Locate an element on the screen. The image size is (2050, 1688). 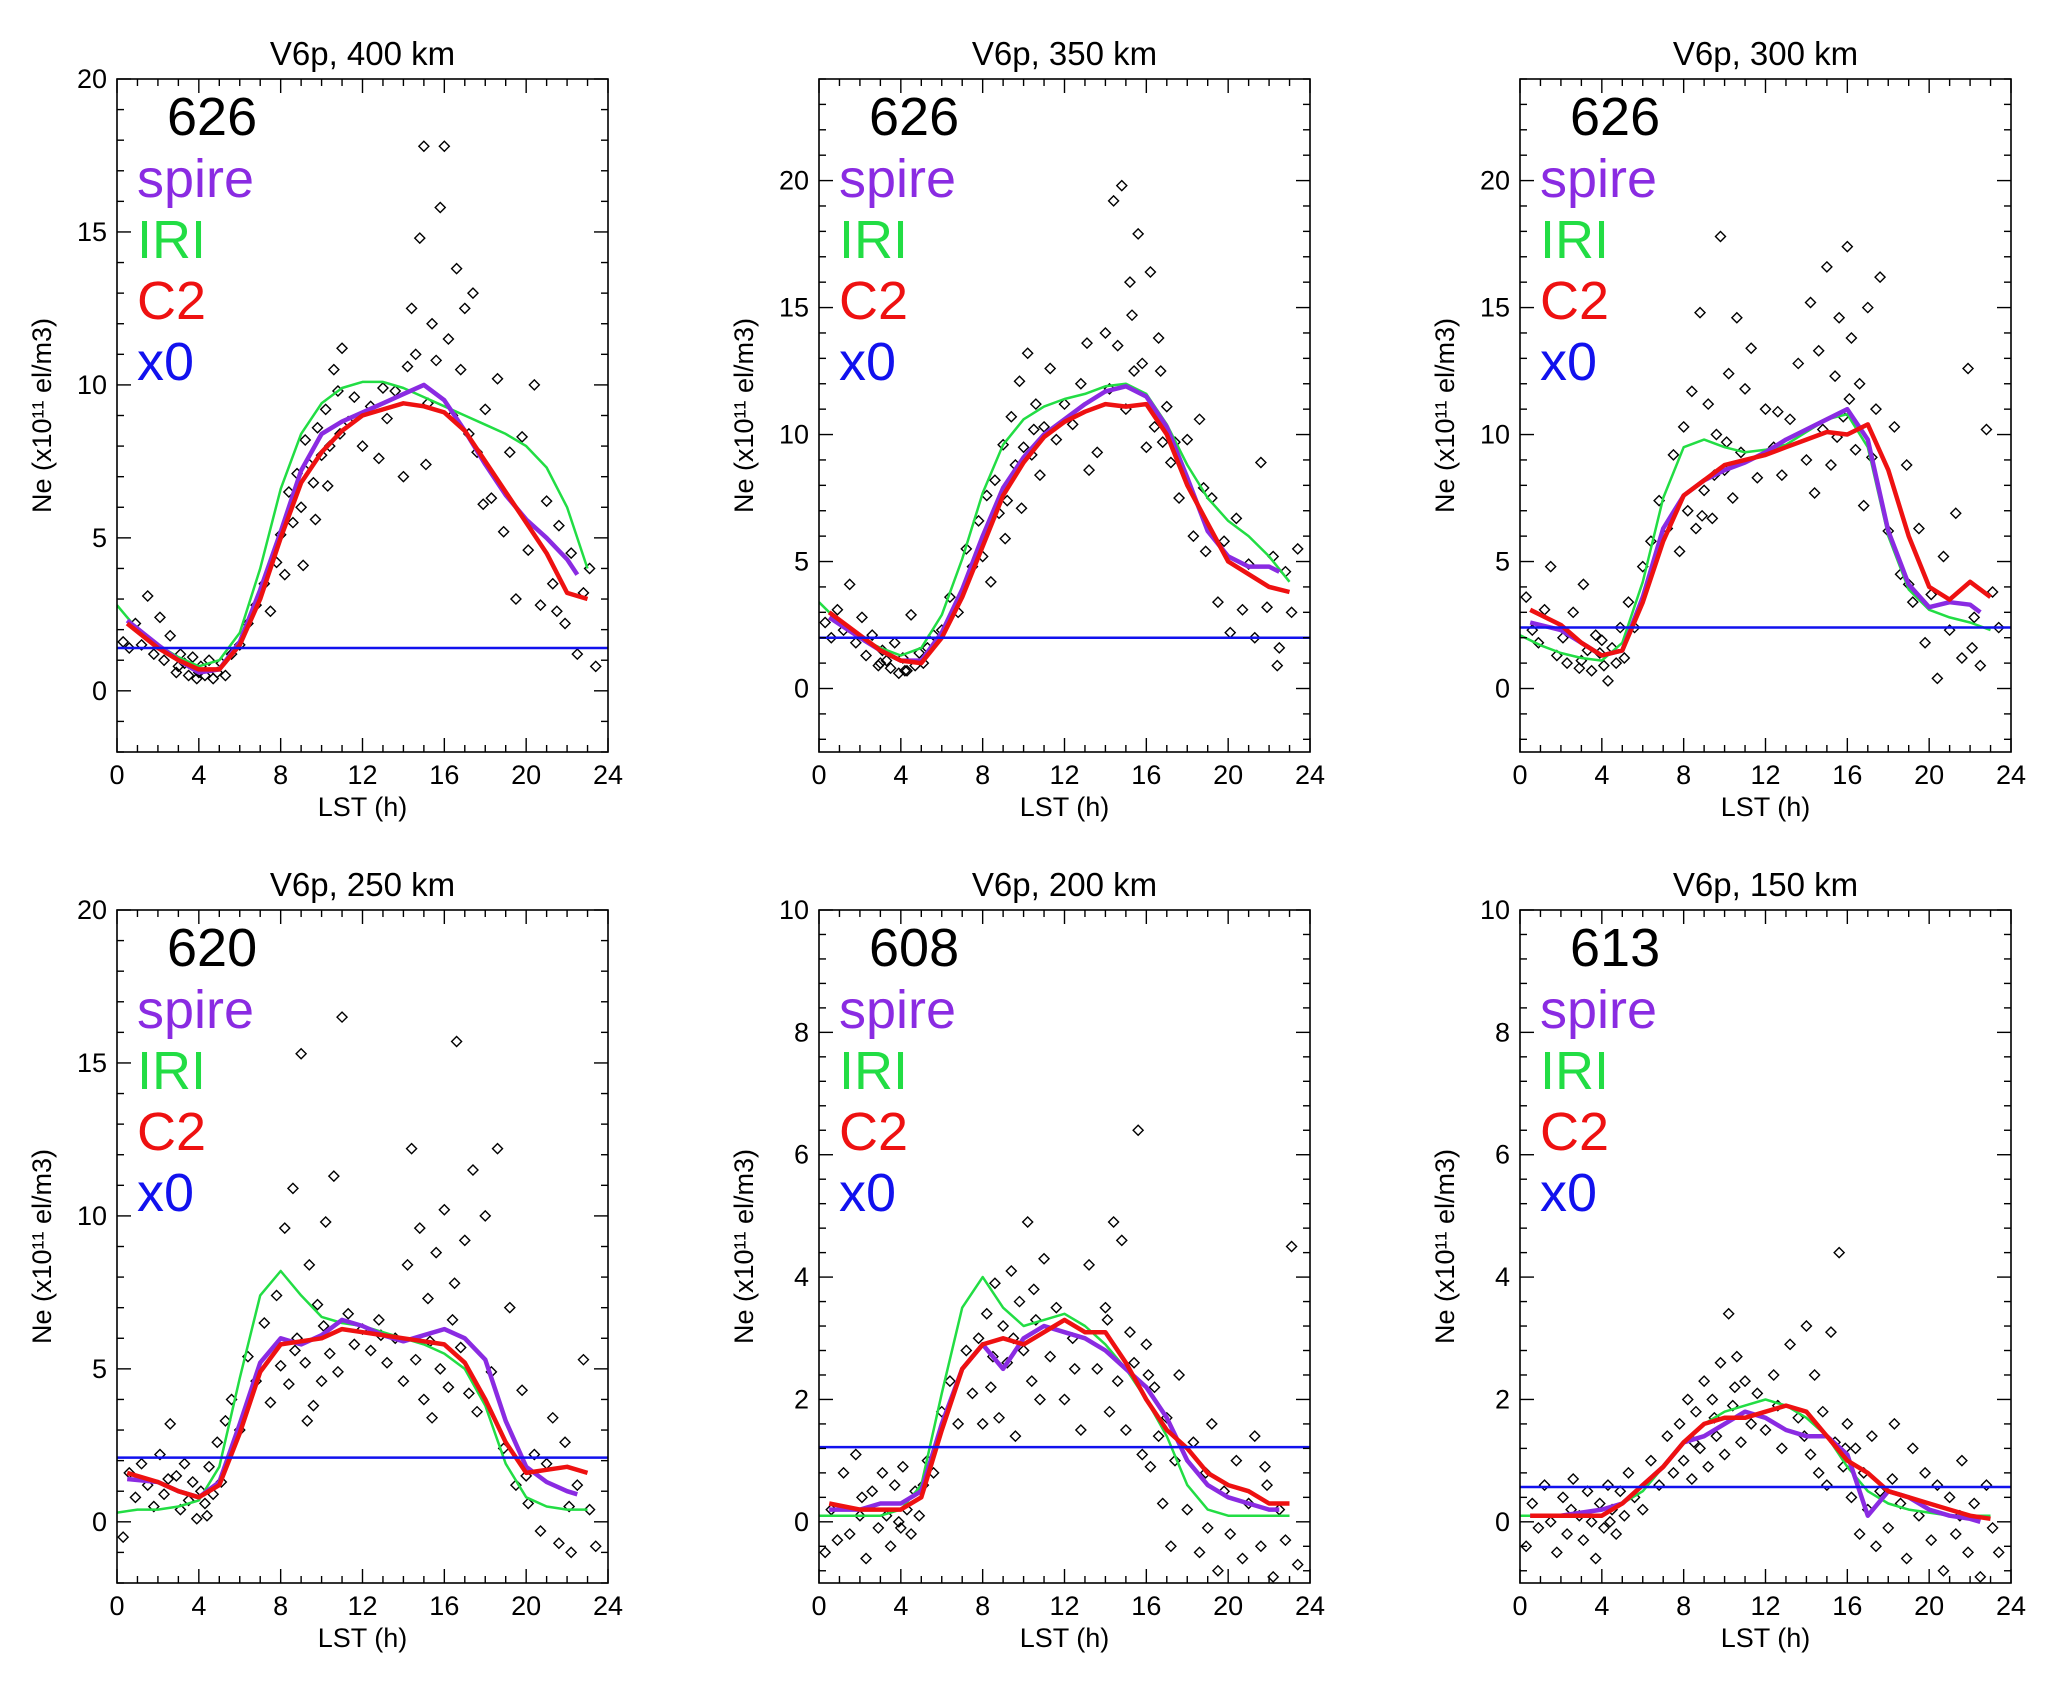
y-tick-label: 6 is located at coordinates (1502, 1155).